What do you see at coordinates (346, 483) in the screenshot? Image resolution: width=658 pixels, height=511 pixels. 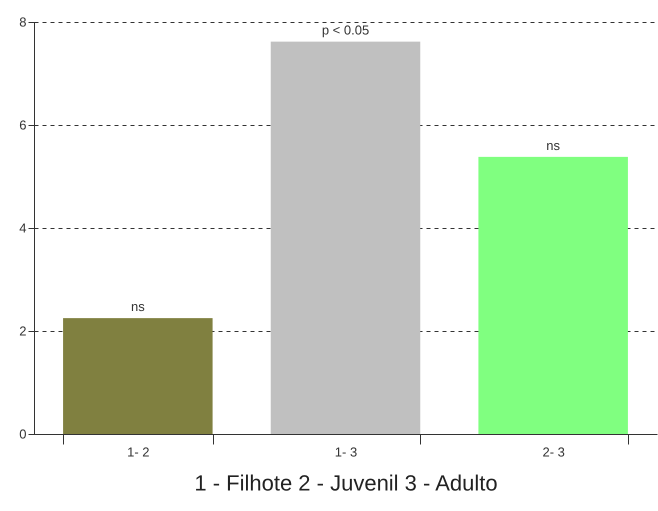 I see `x-axis-title: 1 - Filhote 2 - Juvenil 3 - Adulto` at bounding box center [346, 483].